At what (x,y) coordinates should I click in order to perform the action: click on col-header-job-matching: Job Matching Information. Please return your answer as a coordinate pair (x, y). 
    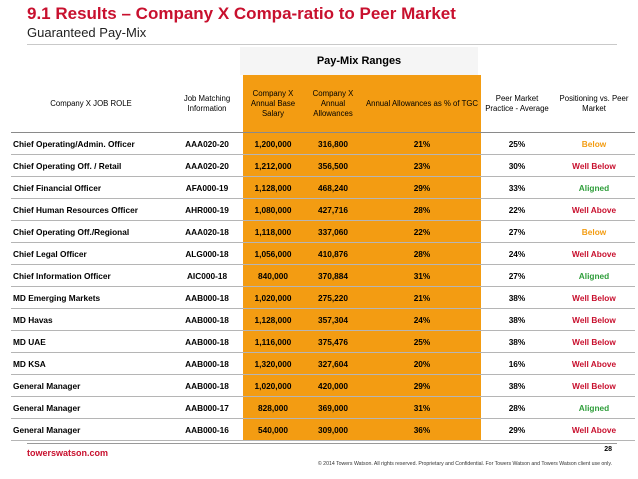
    Looking at the image, I should click on (207, 104).